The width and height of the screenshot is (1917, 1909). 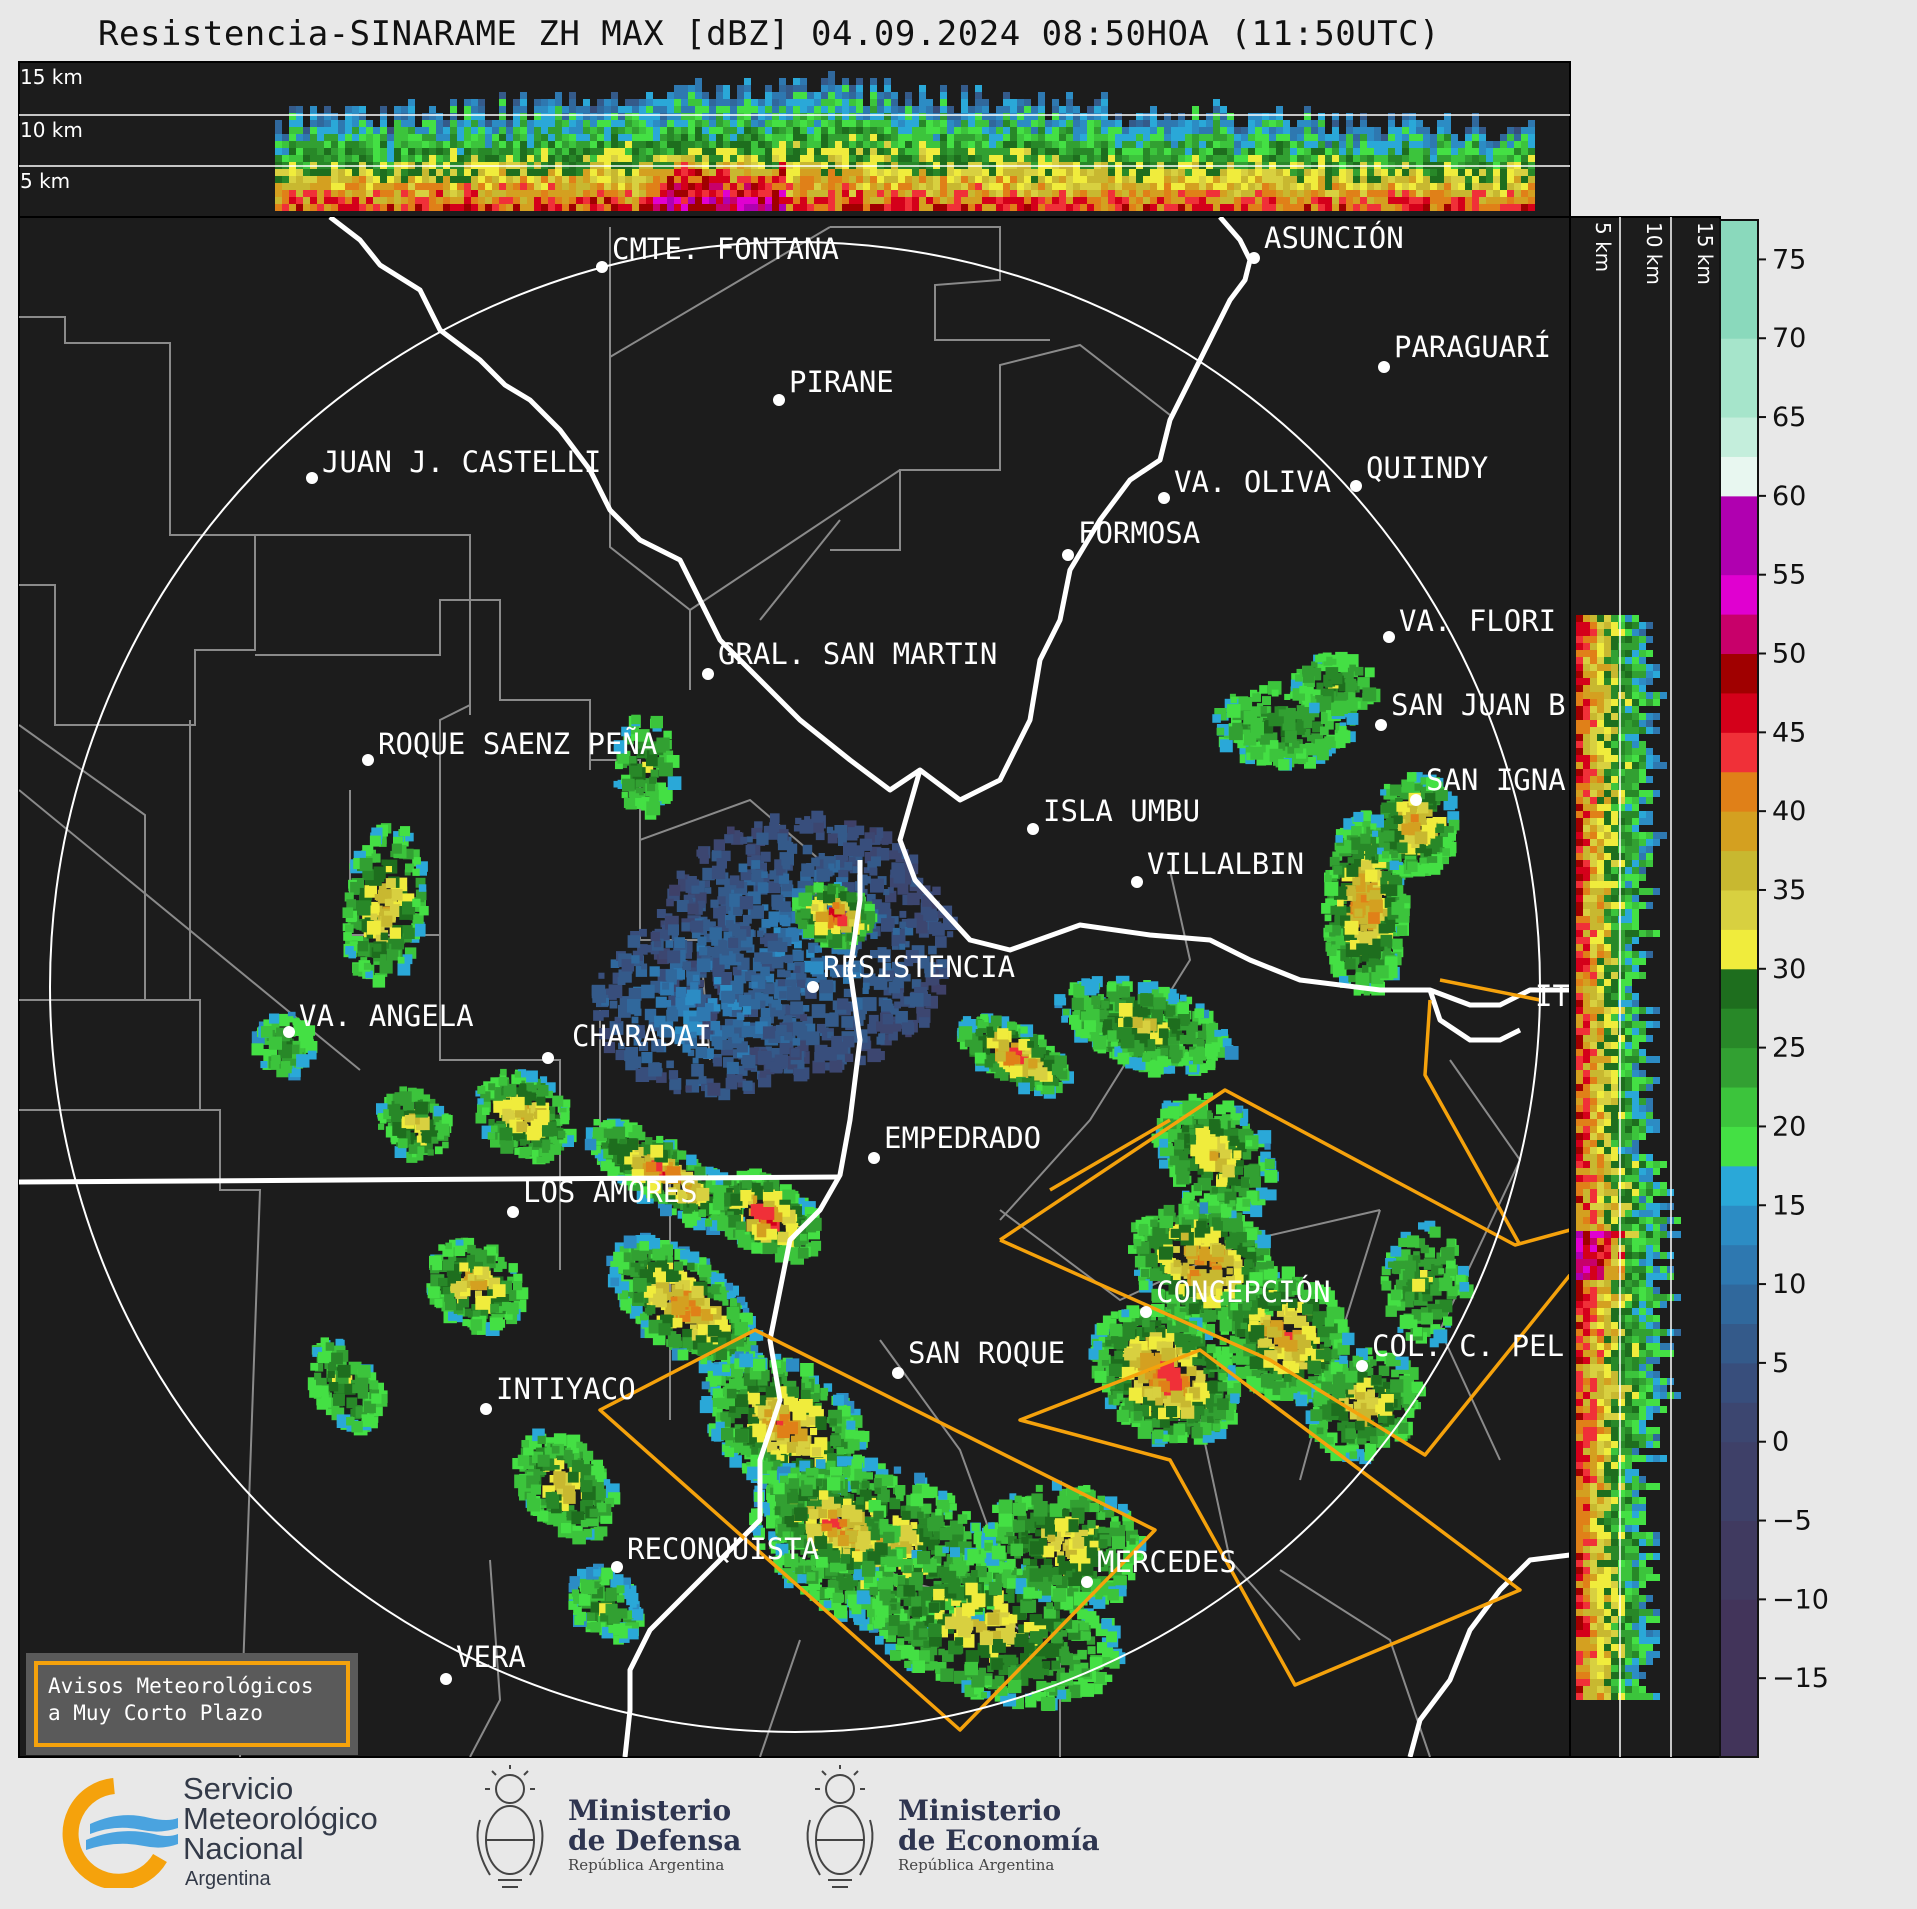 What do you see at coordinates (849, 658) in the screenshot?
I see `city-gral-san-martin: GRAL. SAN MARTIN` at bounding box center [849, 658].